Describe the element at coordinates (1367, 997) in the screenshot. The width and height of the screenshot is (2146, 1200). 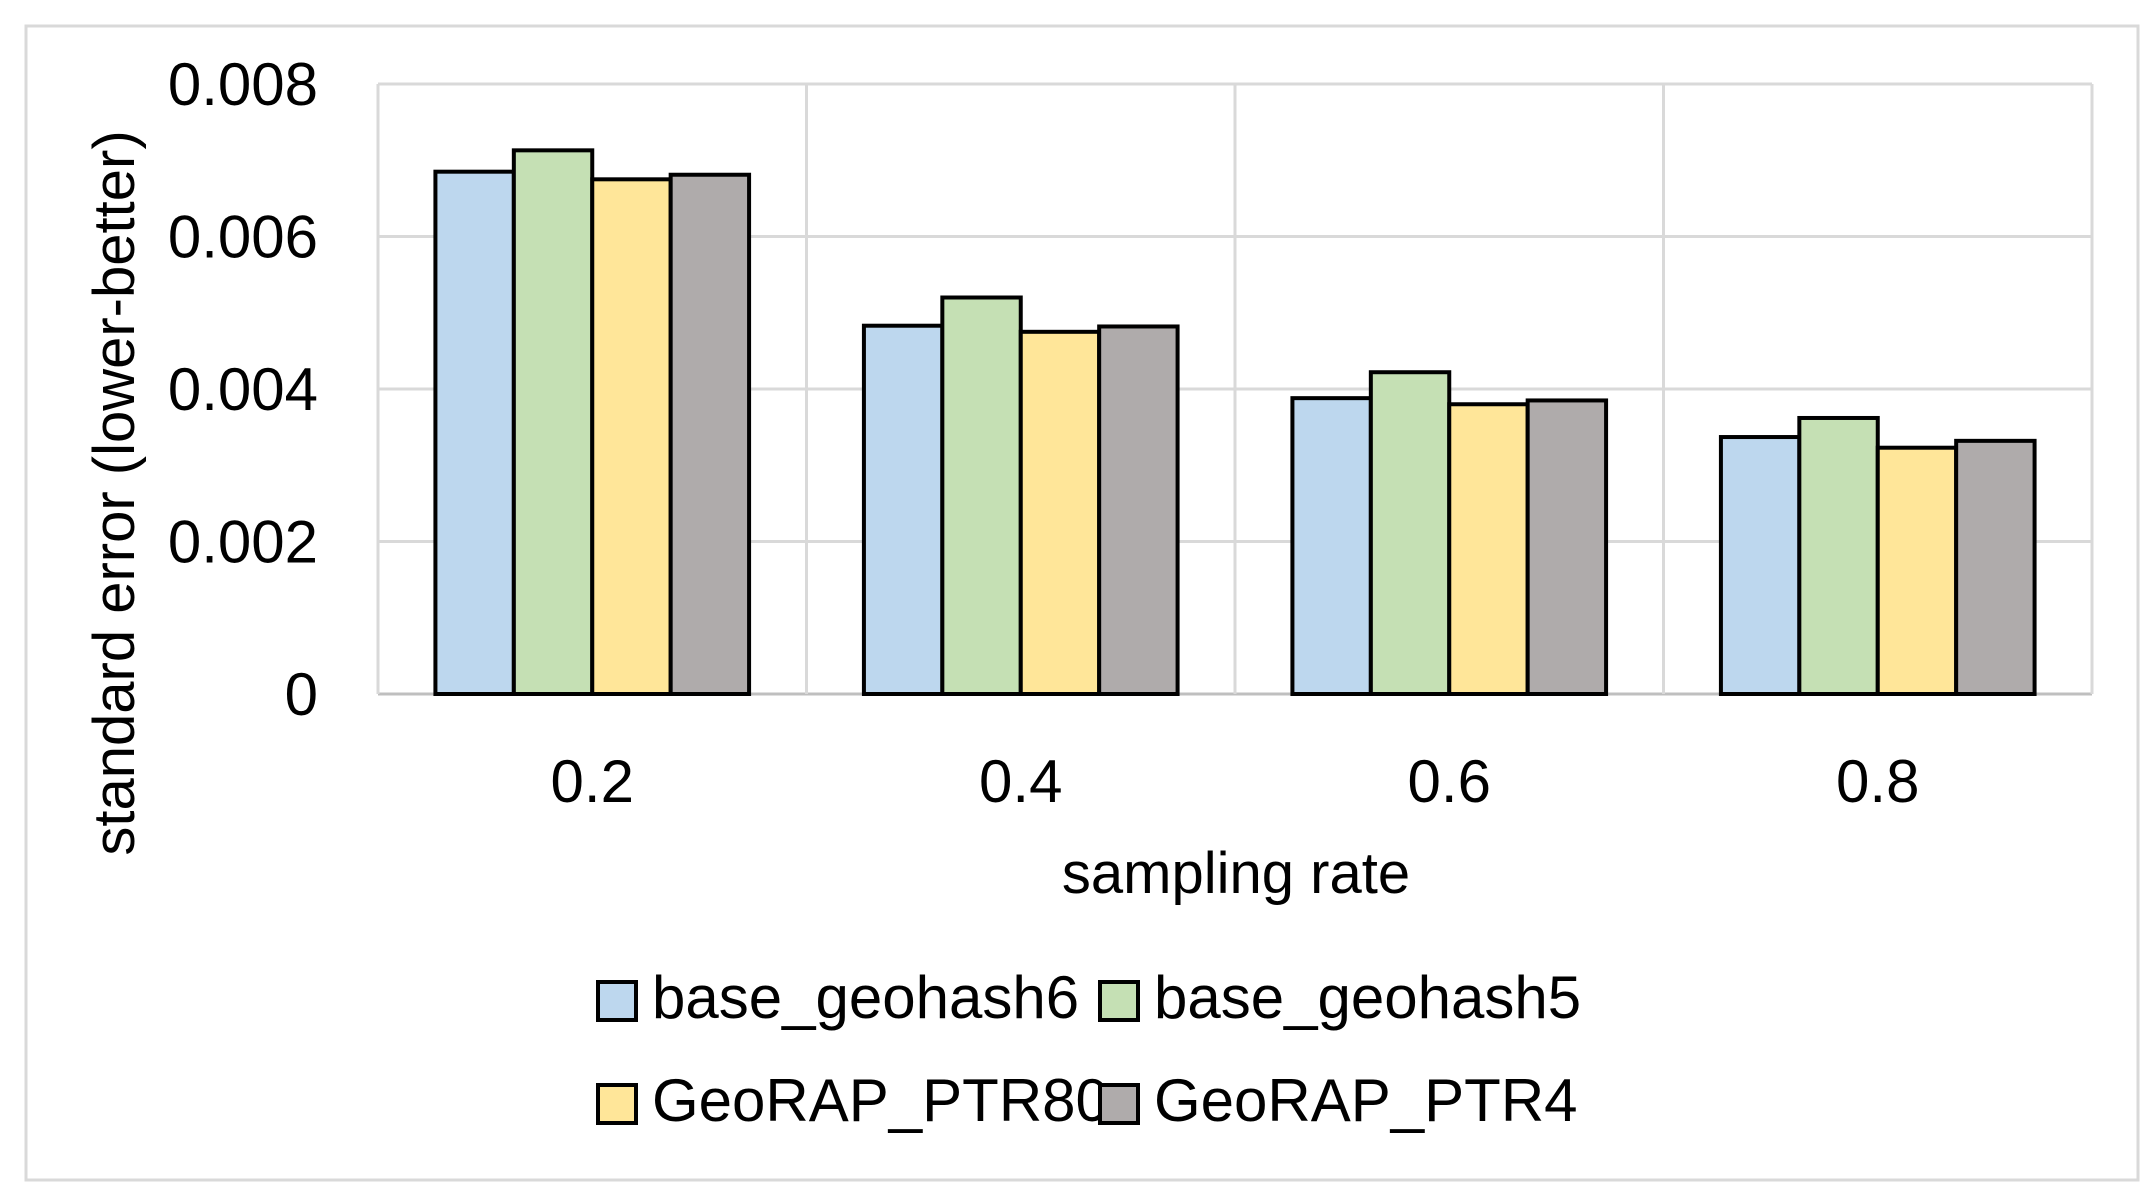
I see `legend-label-base_geohash5: base_geohash5` at that location.